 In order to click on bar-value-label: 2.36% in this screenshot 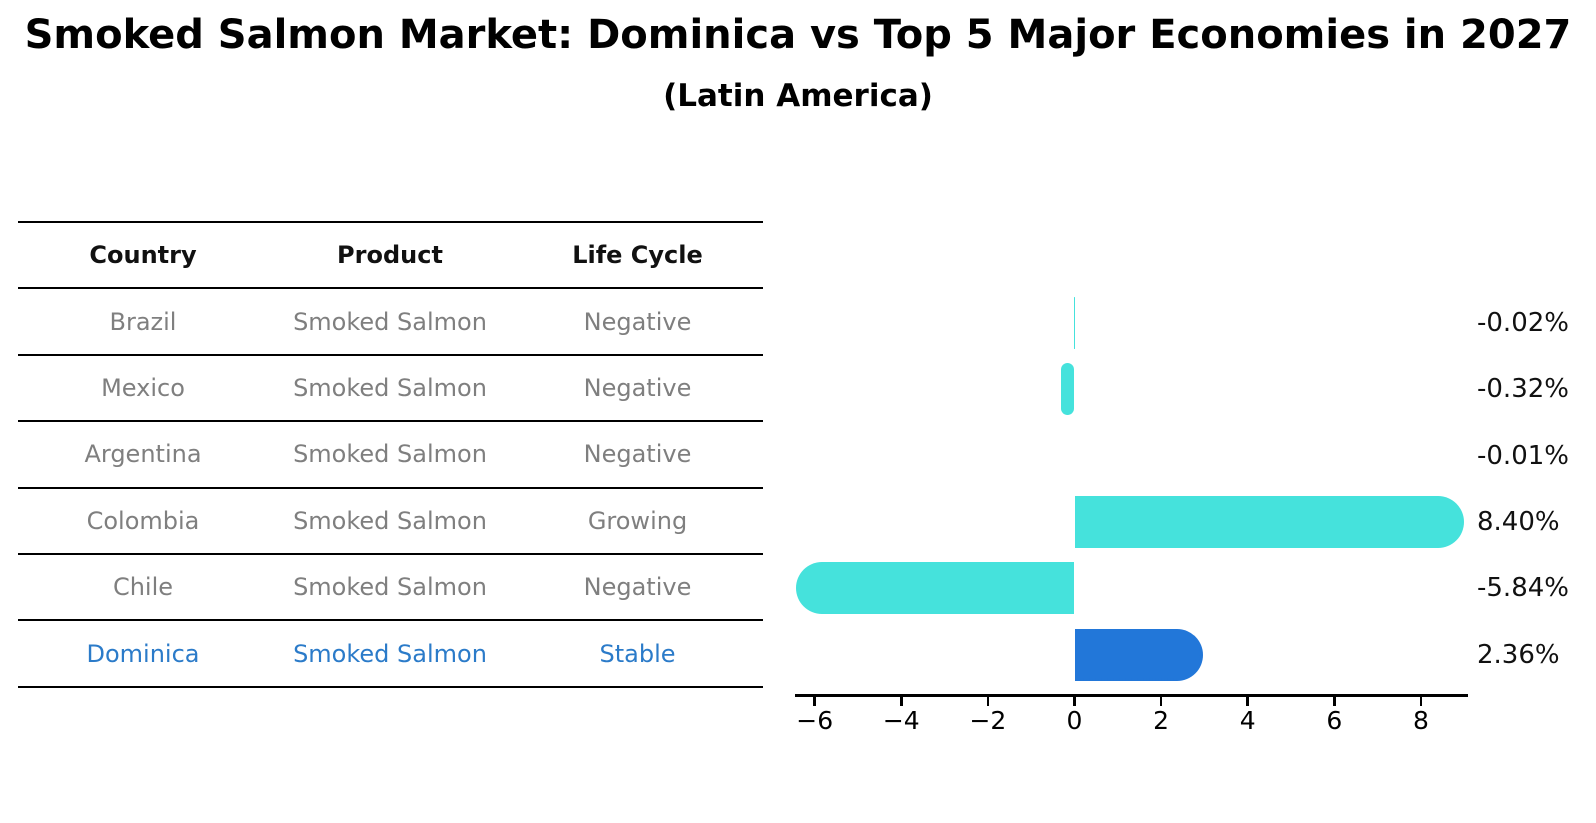, I will do `click(1518, 654)`.